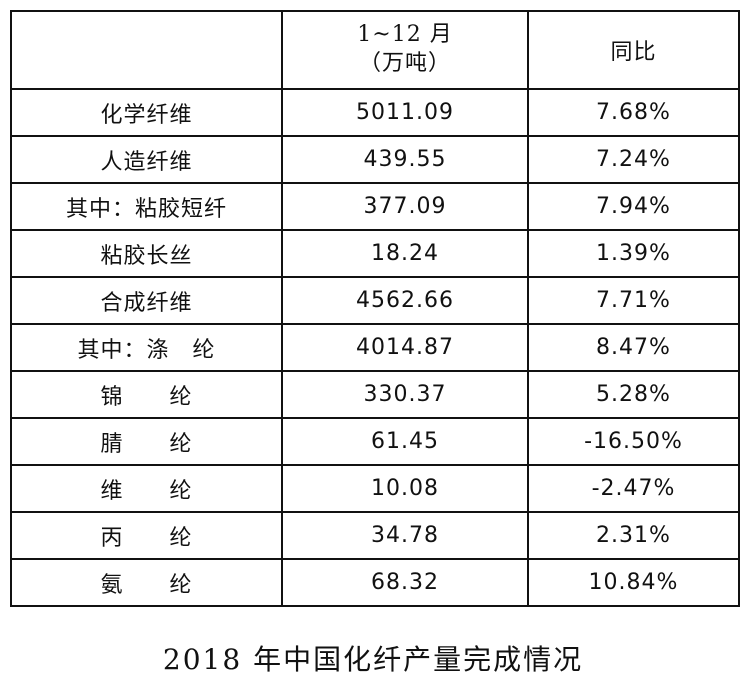 The image size is (746, 689). What do you see at coordinates (633, 394) in the screenshot?
I see `row-yoy: 5.28%` at bounding box center [633, 394].